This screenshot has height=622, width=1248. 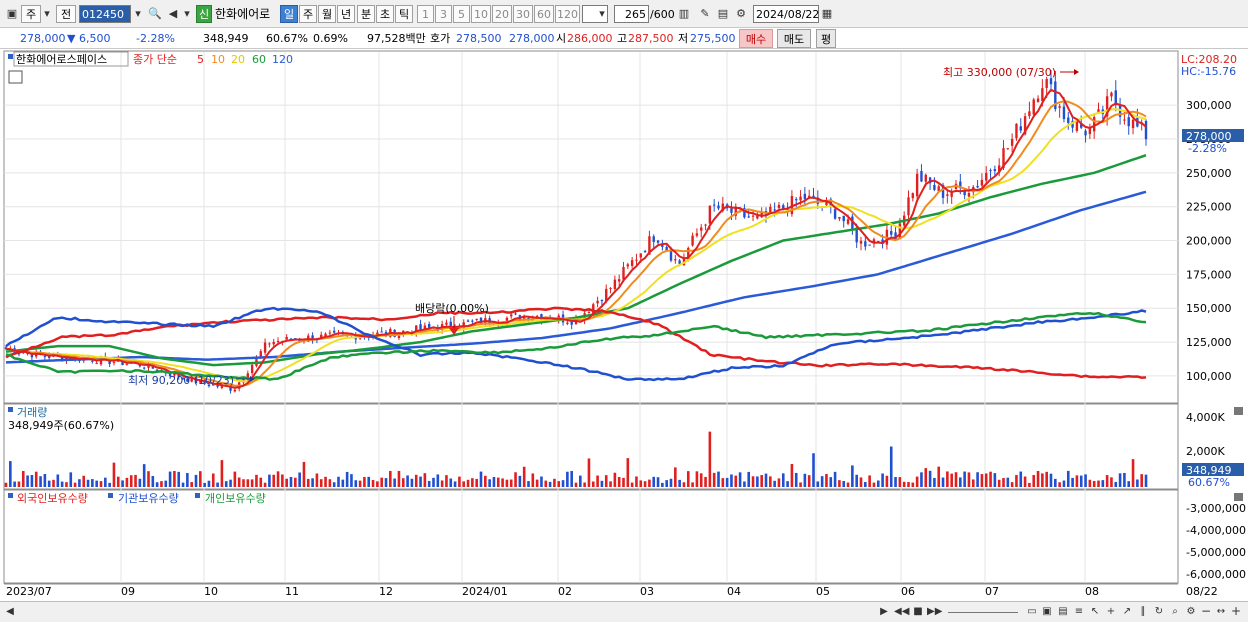 I want to click on zoom-out-icon: −, so click(x=1206, y=611).